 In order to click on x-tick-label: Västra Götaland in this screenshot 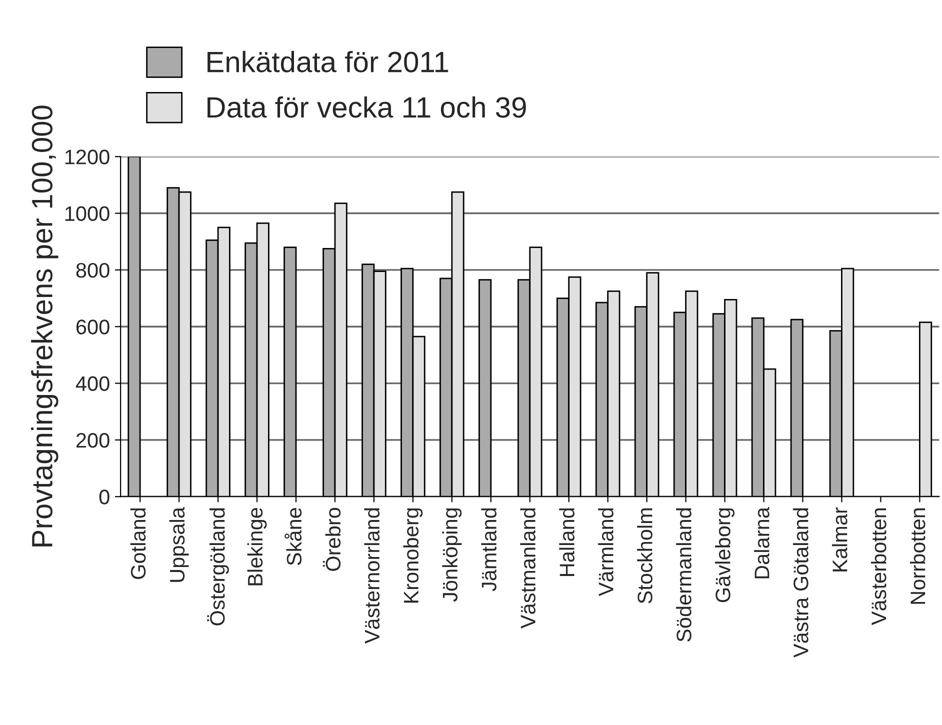, I will do `click(800, 583)`.